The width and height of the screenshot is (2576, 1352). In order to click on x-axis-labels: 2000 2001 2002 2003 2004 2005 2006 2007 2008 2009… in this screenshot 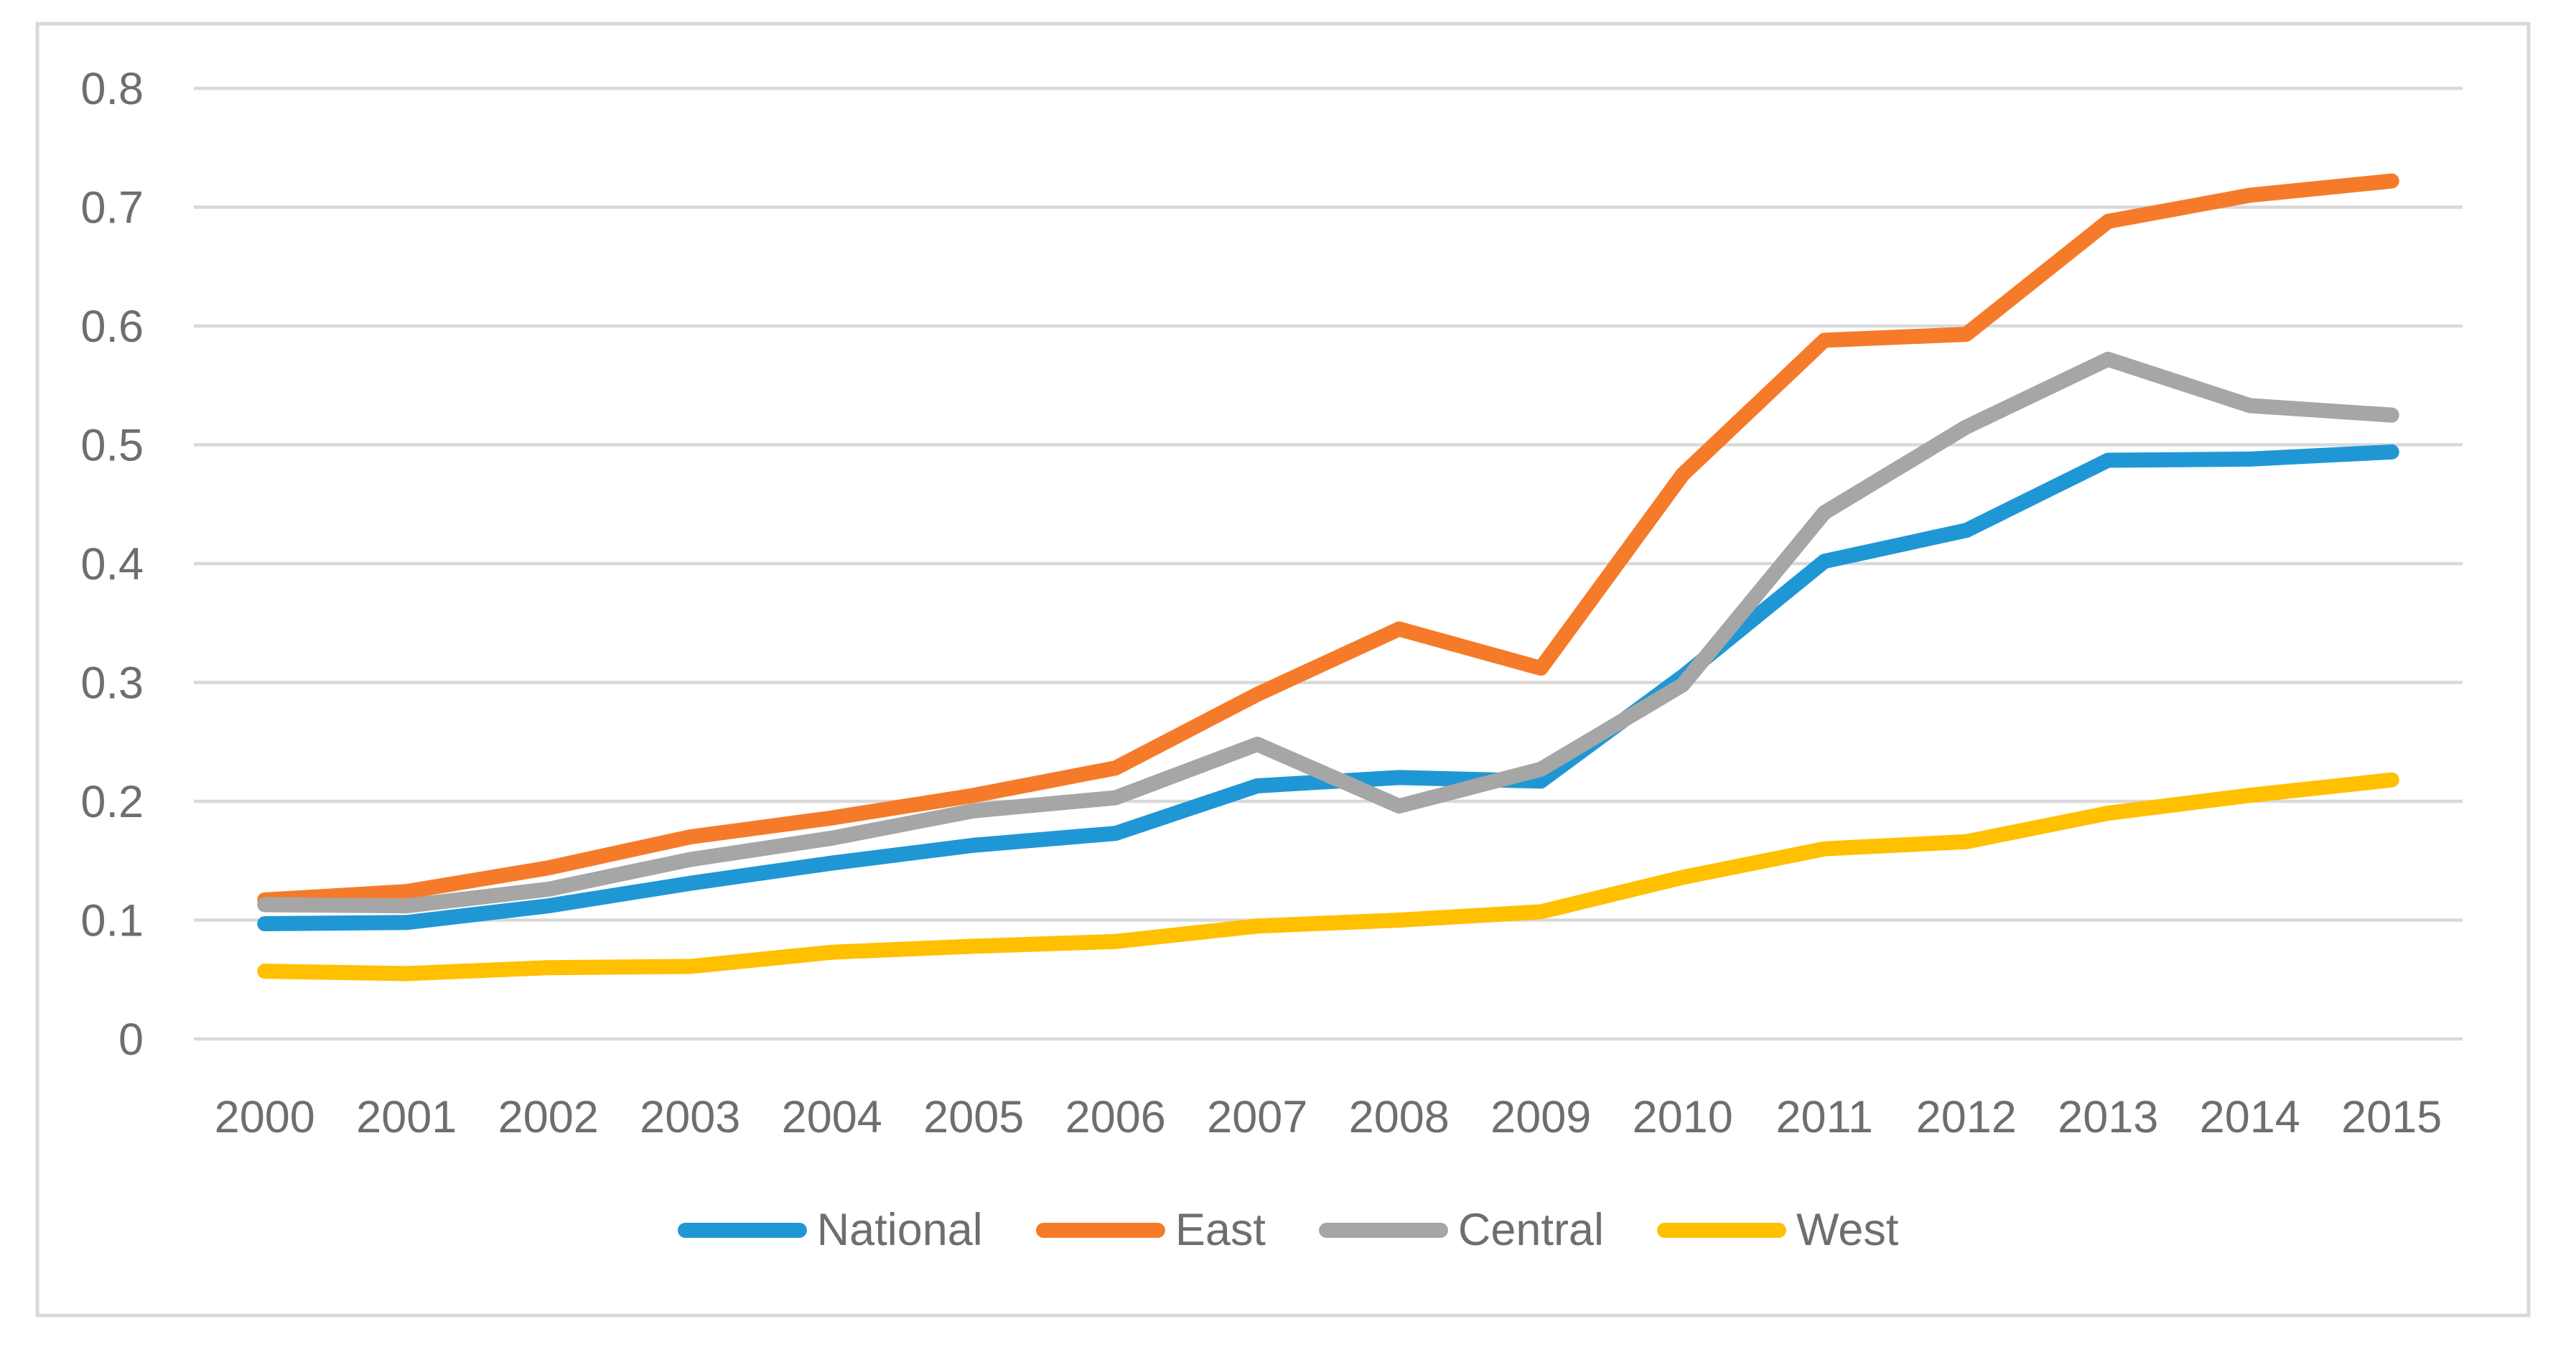, I will do `click(1328, 1117)`.